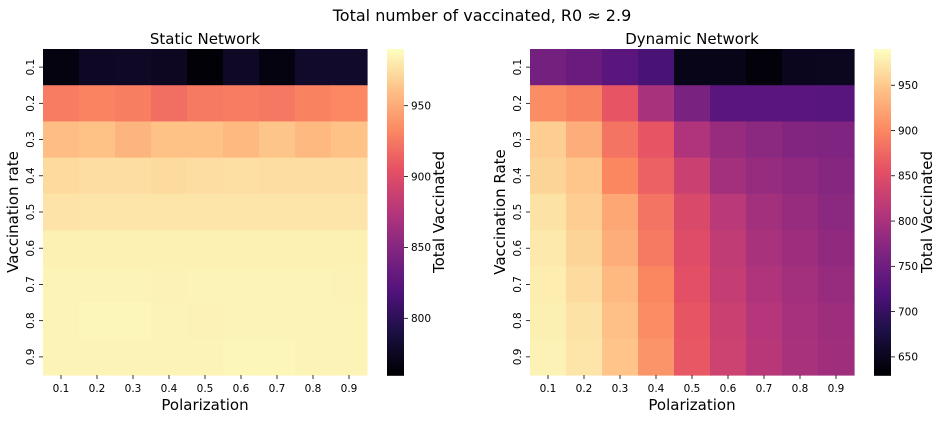  What do you see at coordinates (313, 389) in the screenshot?
I see `x-tick-label: 0.8` at bounding box center [313, 389].